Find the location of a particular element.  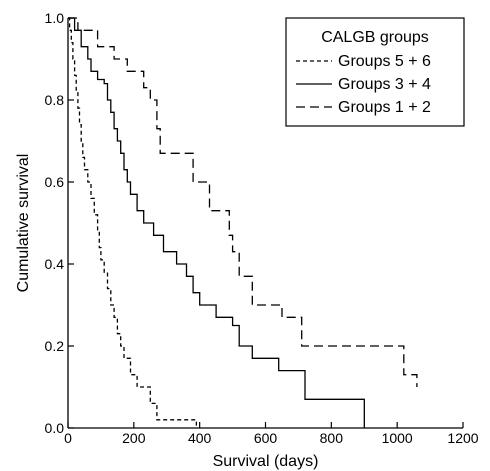

legend-label: Groups 5 + 6 is located at coordinates (384, 61).